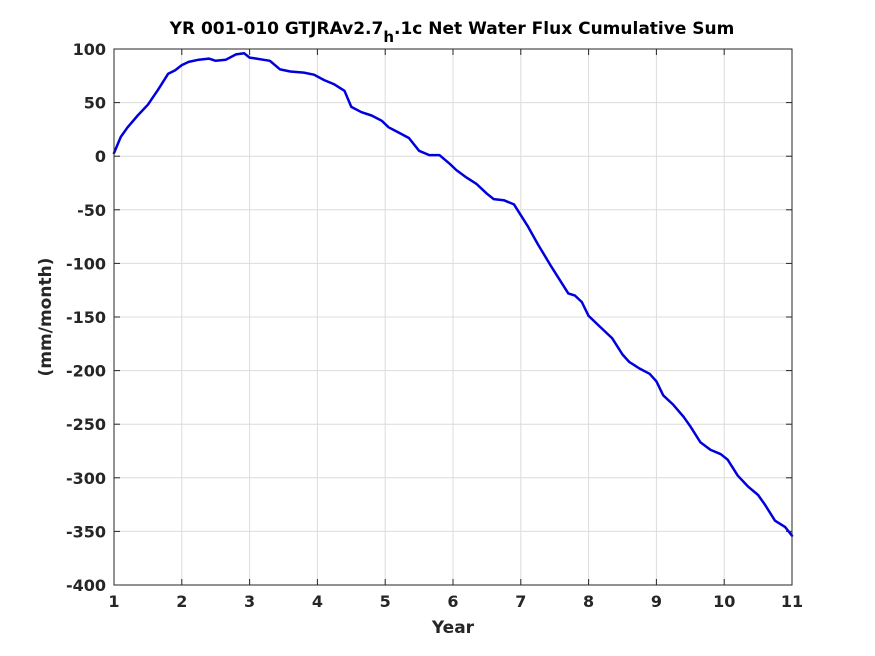 The image size is (875, 656). Describe the element at coordinates (724, 601) in the screenshot. I see `x-tick-label: 10` at that location.